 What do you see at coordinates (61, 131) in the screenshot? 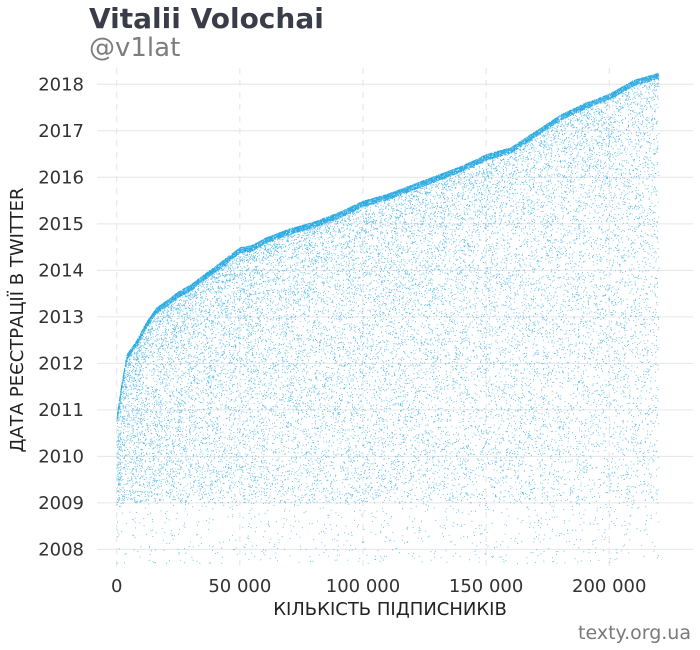
I see `y-tick-label: 2017` at bounding box center [61, 131].